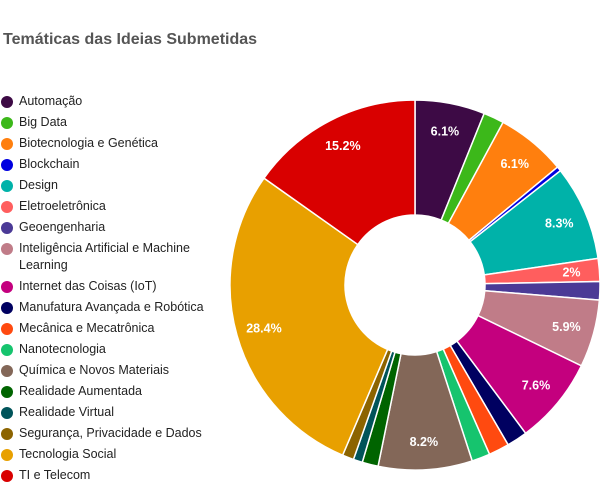 The height and width of the screenshot is (500, 600). I want to click on legend-label: Eletroeletrônica, so click(62, 206).